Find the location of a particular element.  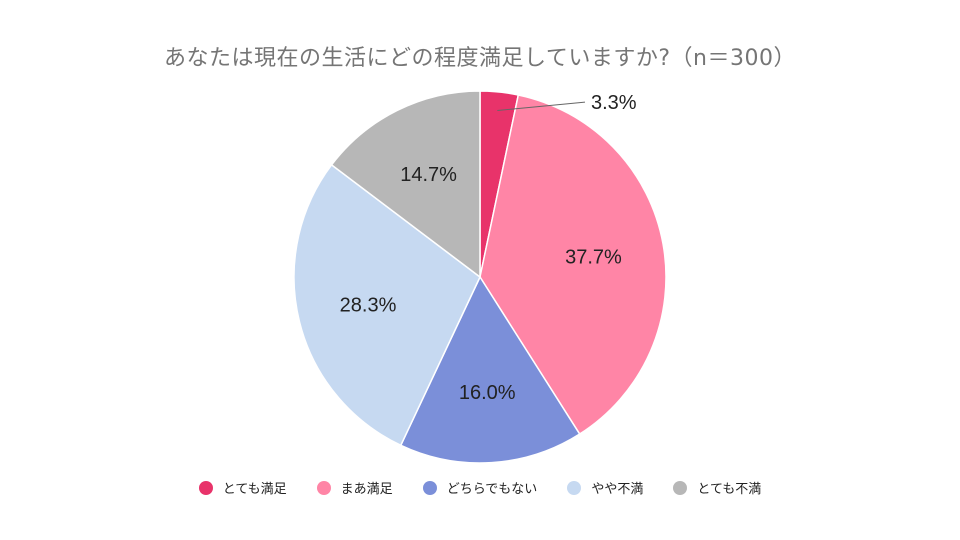

legend-item: とても満足 is located at coordinates (242, 487).